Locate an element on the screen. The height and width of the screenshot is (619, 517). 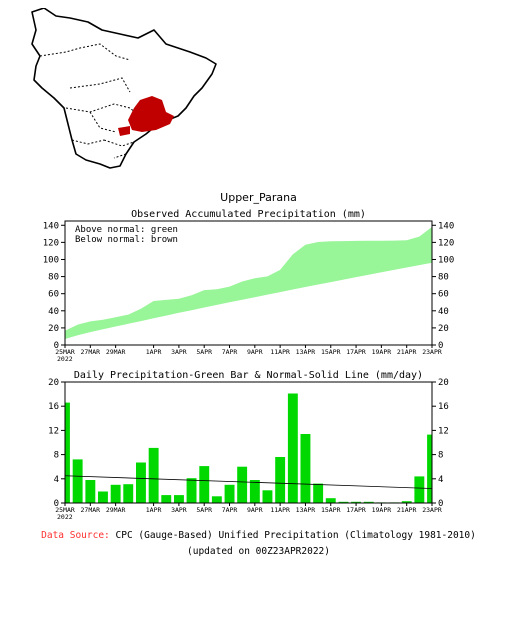
y-tick-label-right: 16 is located at coordinates (443, 407).